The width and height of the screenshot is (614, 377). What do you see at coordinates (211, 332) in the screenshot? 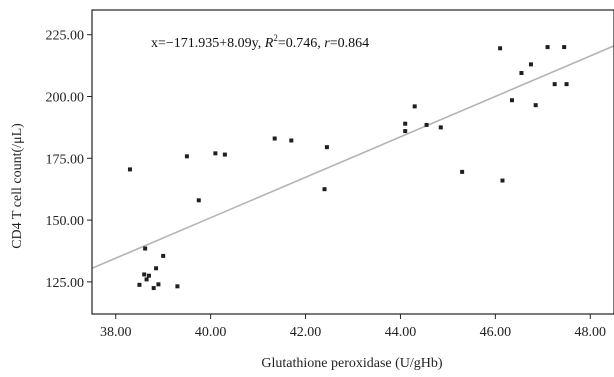
I see `x-tick-label: 40.00` at bounding box center [211, 332].